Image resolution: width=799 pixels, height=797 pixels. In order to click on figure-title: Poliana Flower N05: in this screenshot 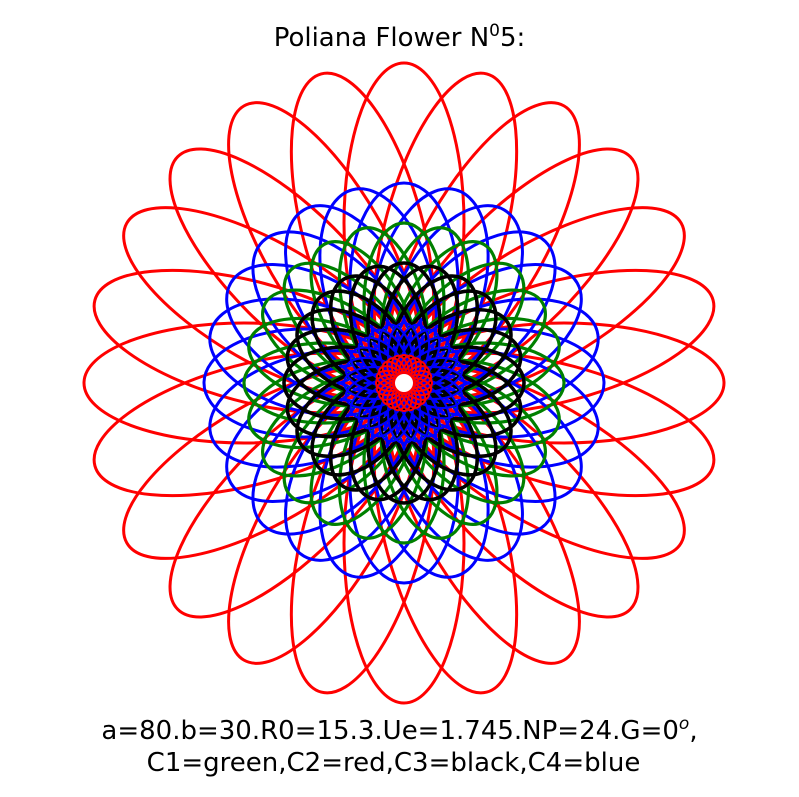, I will do `click(399, 38)`.